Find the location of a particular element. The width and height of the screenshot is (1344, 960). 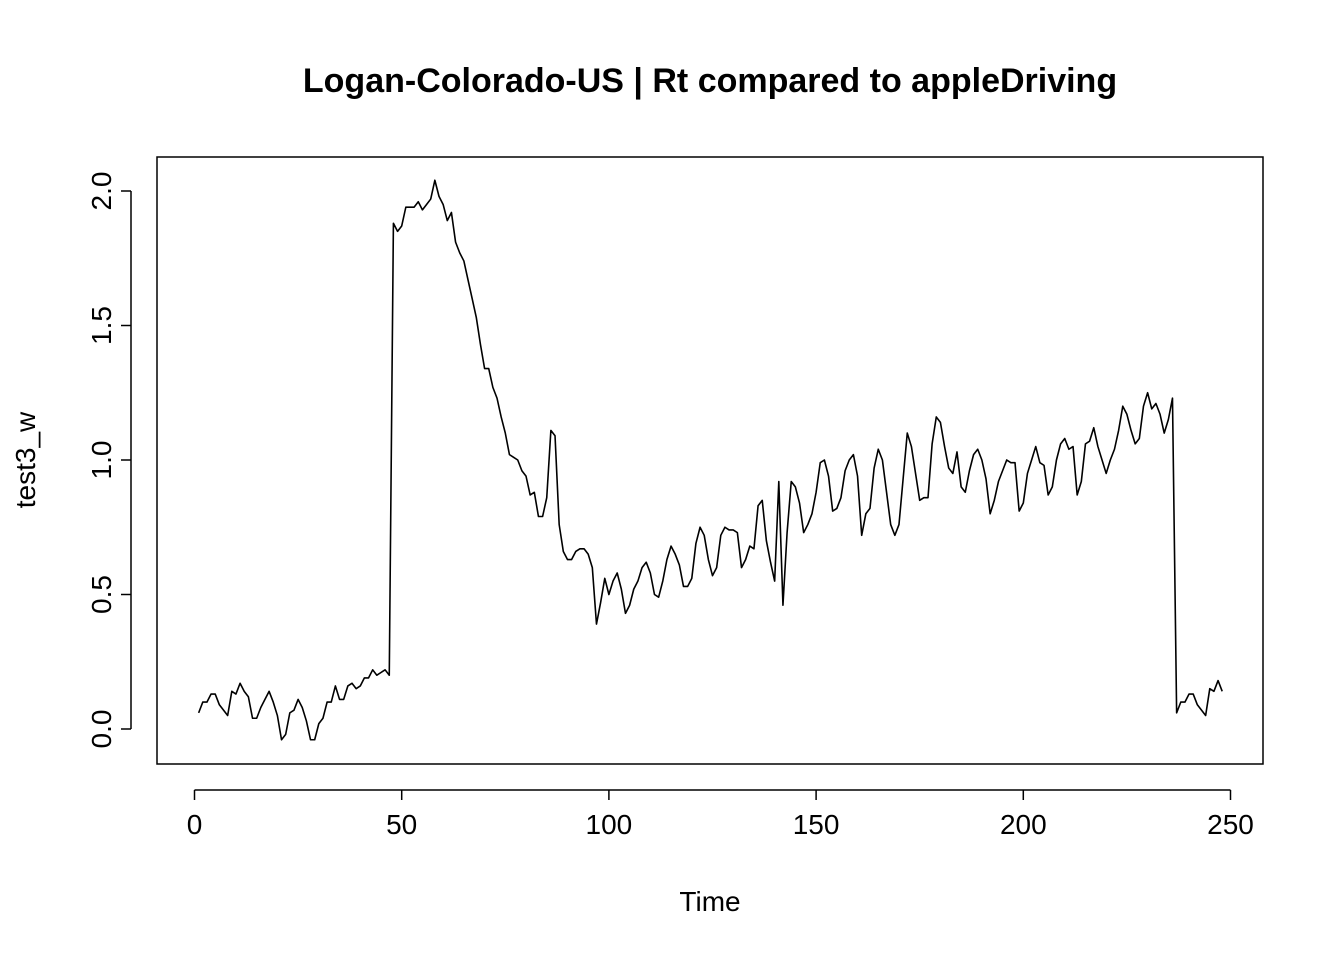

y-tick-label: 1.5 is located at coordinates (101, 325).